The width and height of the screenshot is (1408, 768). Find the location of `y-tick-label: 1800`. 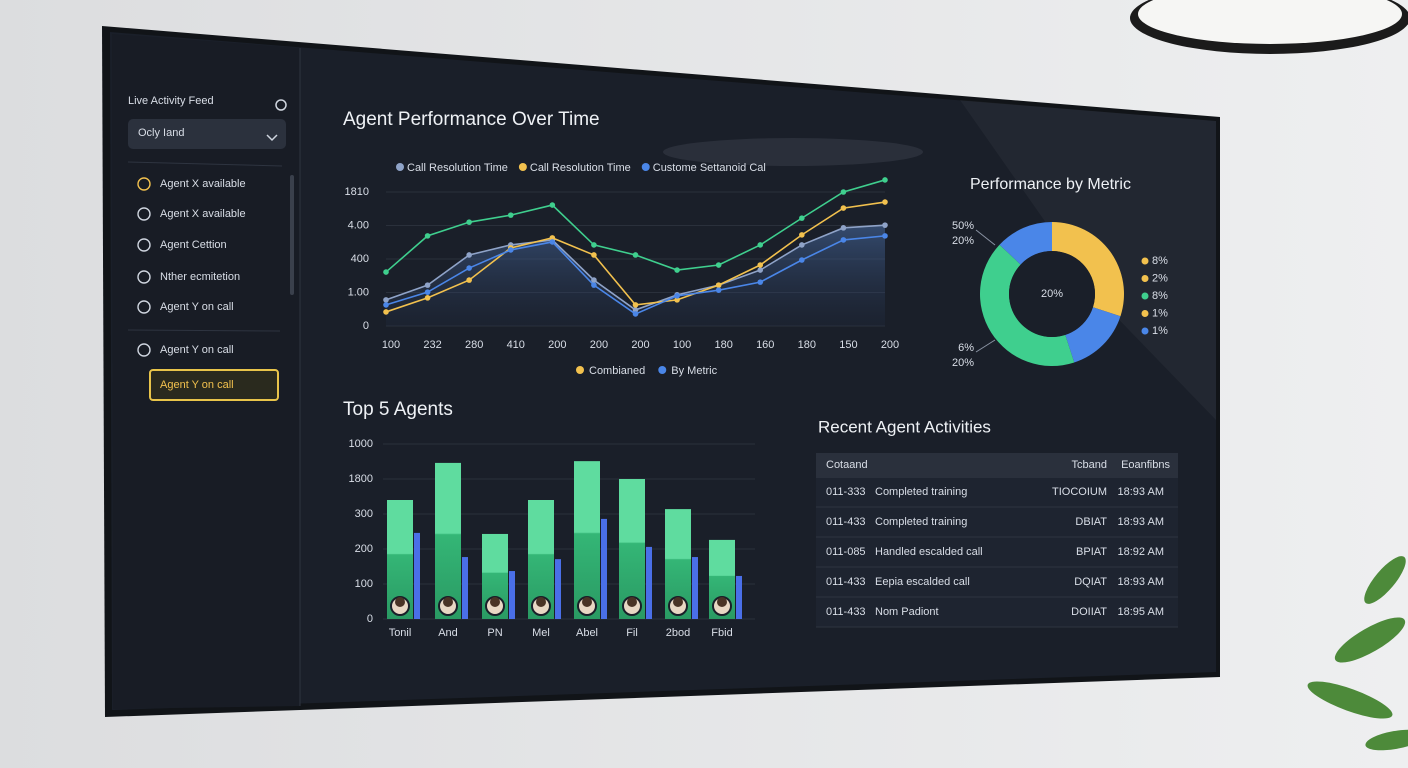

y-tick-label: 1800 is located at coordinates (361, 479).